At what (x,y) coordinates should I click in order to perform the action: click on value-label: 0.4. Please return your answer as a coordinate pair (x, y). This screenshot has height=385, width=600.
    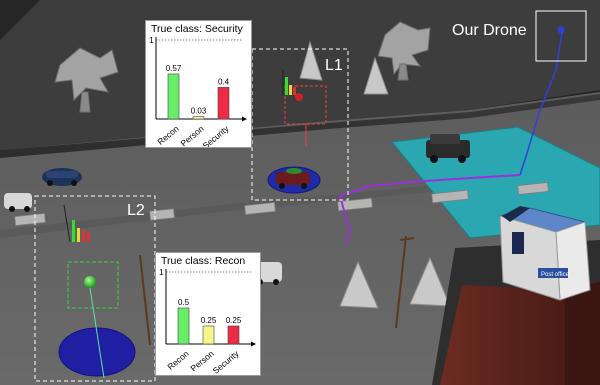
    Looking at the image, I should click on (224, 81).